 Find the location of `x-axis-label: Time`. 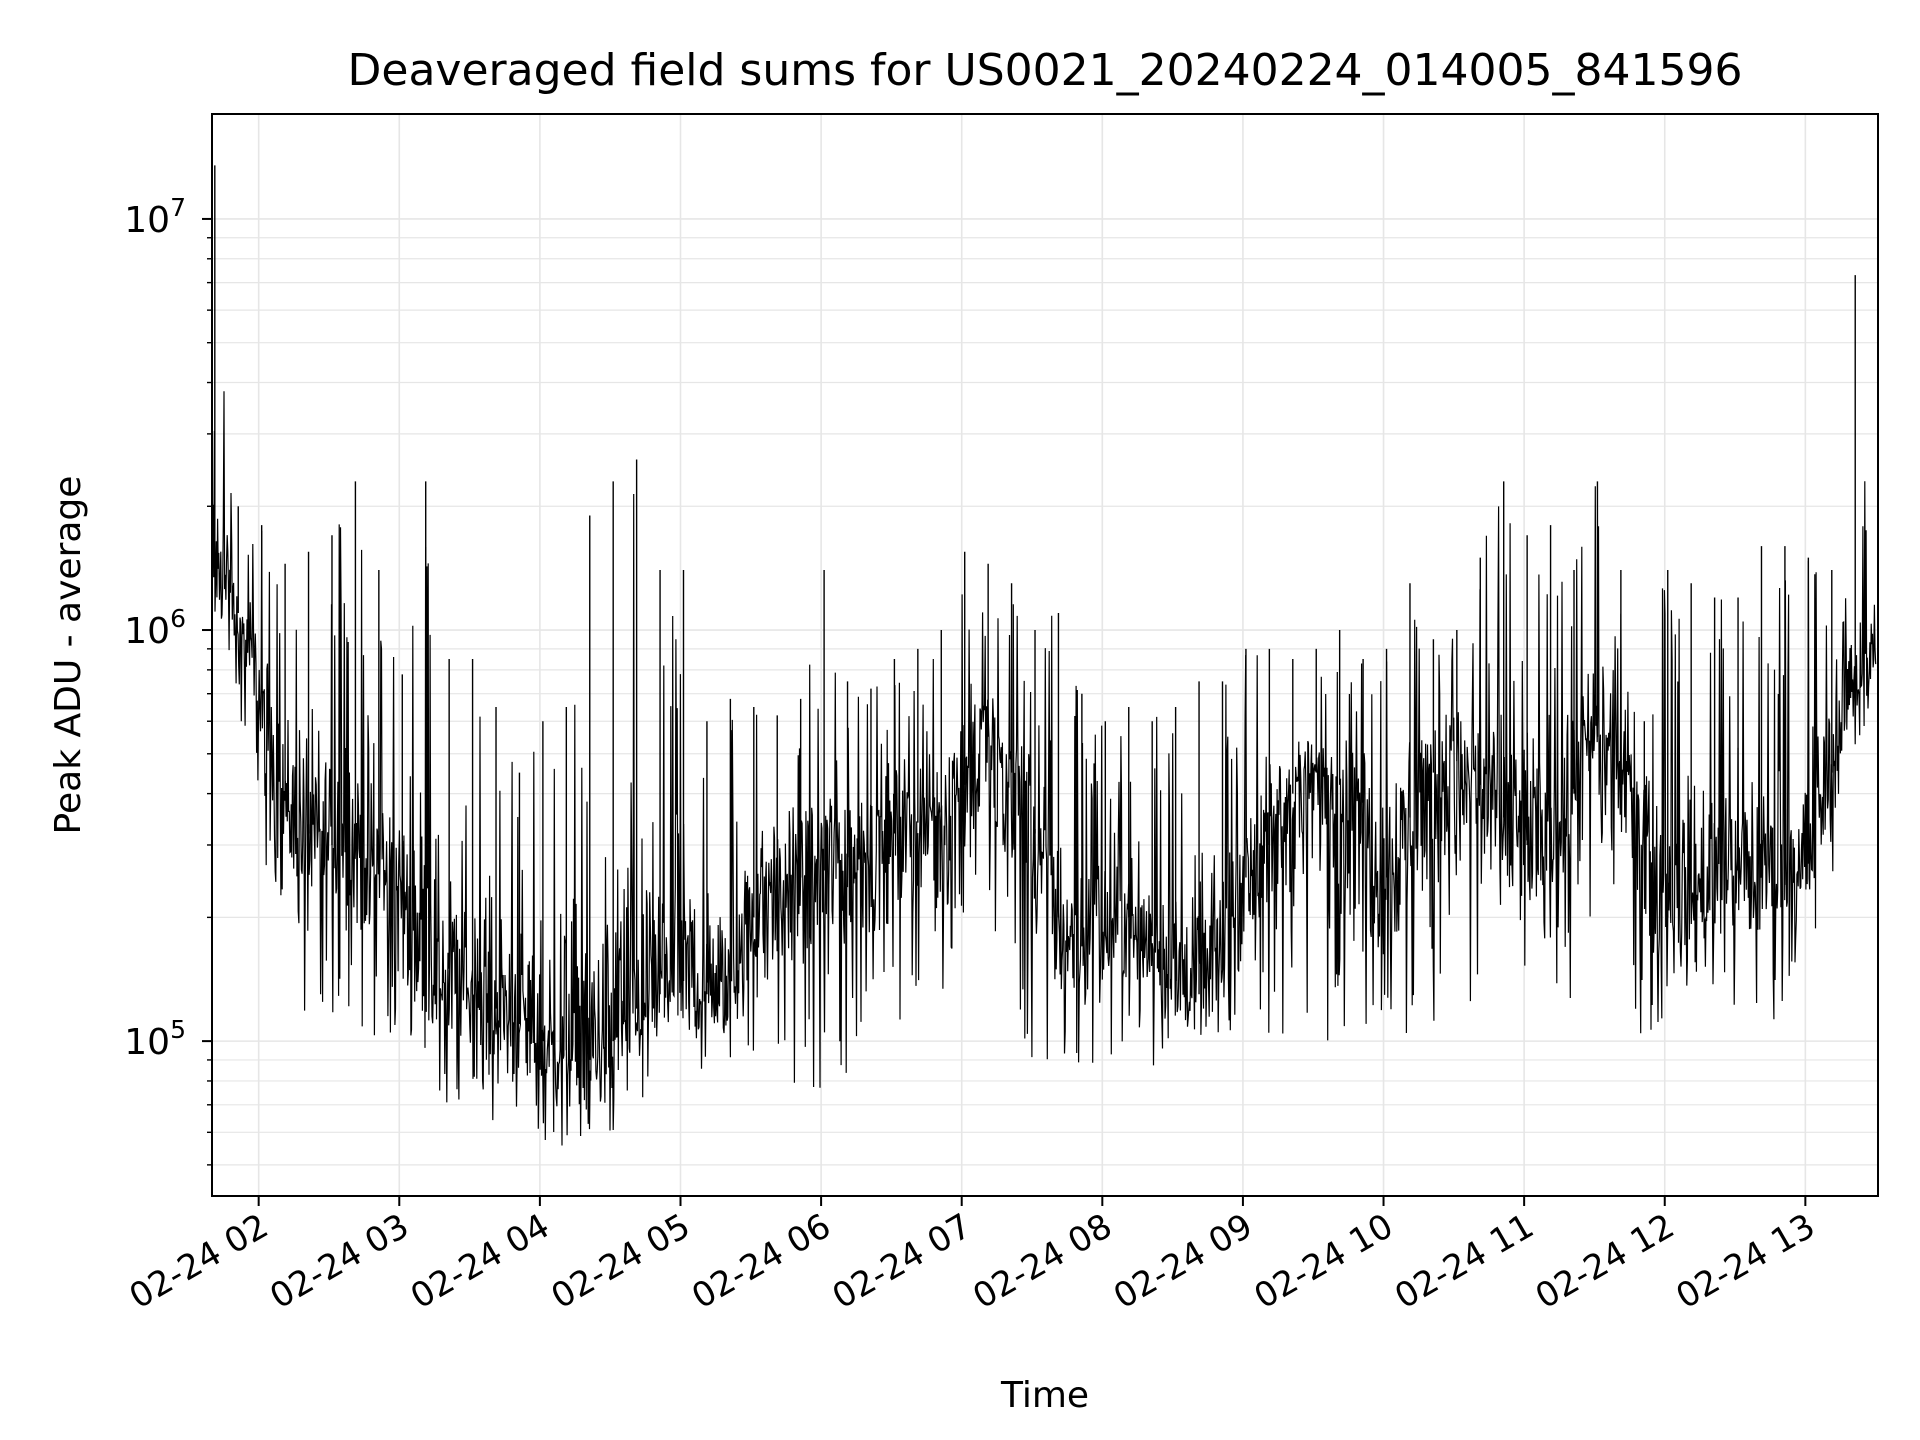

x-axis-label: Time is located at coordinates (1044, 1395).